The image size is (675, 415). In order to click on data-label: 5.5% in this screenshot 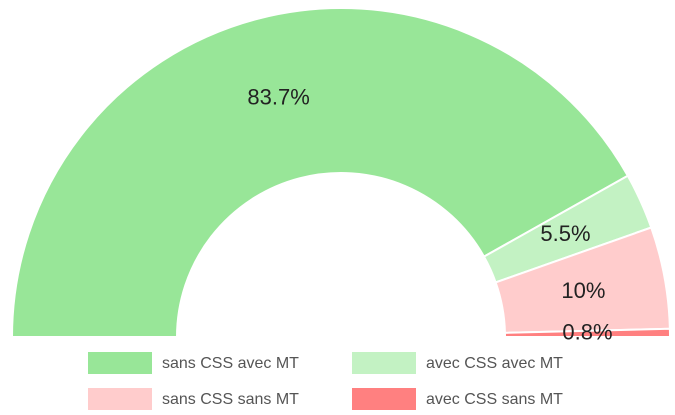, I will do `click(565, 233)`.